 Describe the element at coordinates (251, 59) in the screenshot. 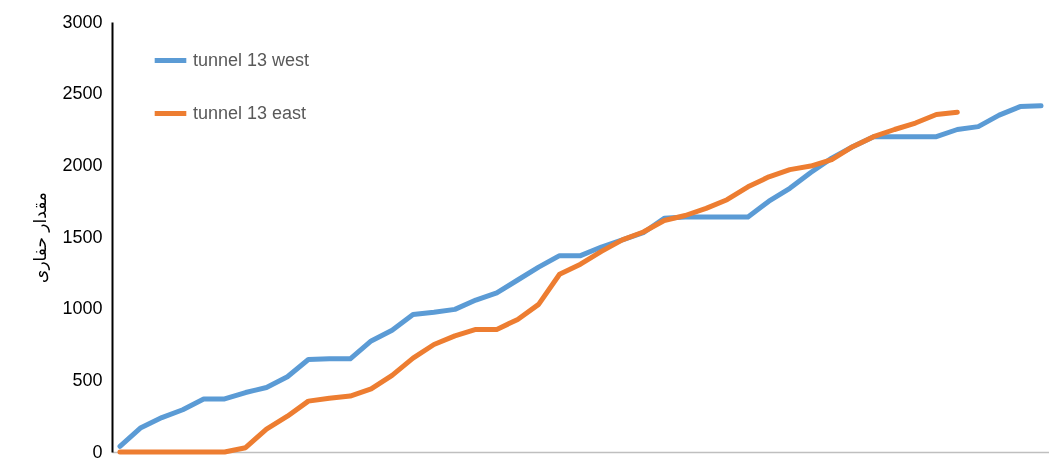

I see `legend-label: tunnel 13 west` at that location.